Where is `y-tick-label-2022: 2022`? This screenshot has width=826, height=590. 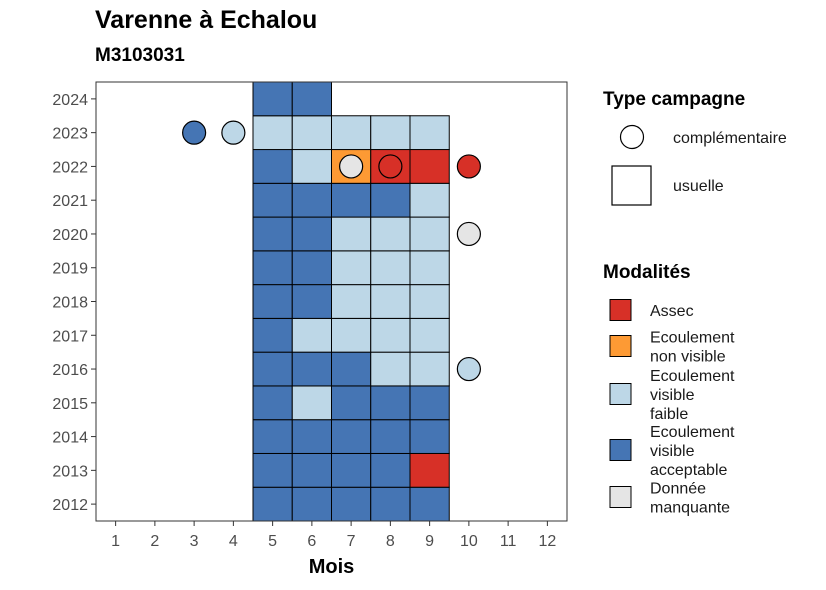
y-tick-label-2022: 2022 is located at coordinates (70, 167).